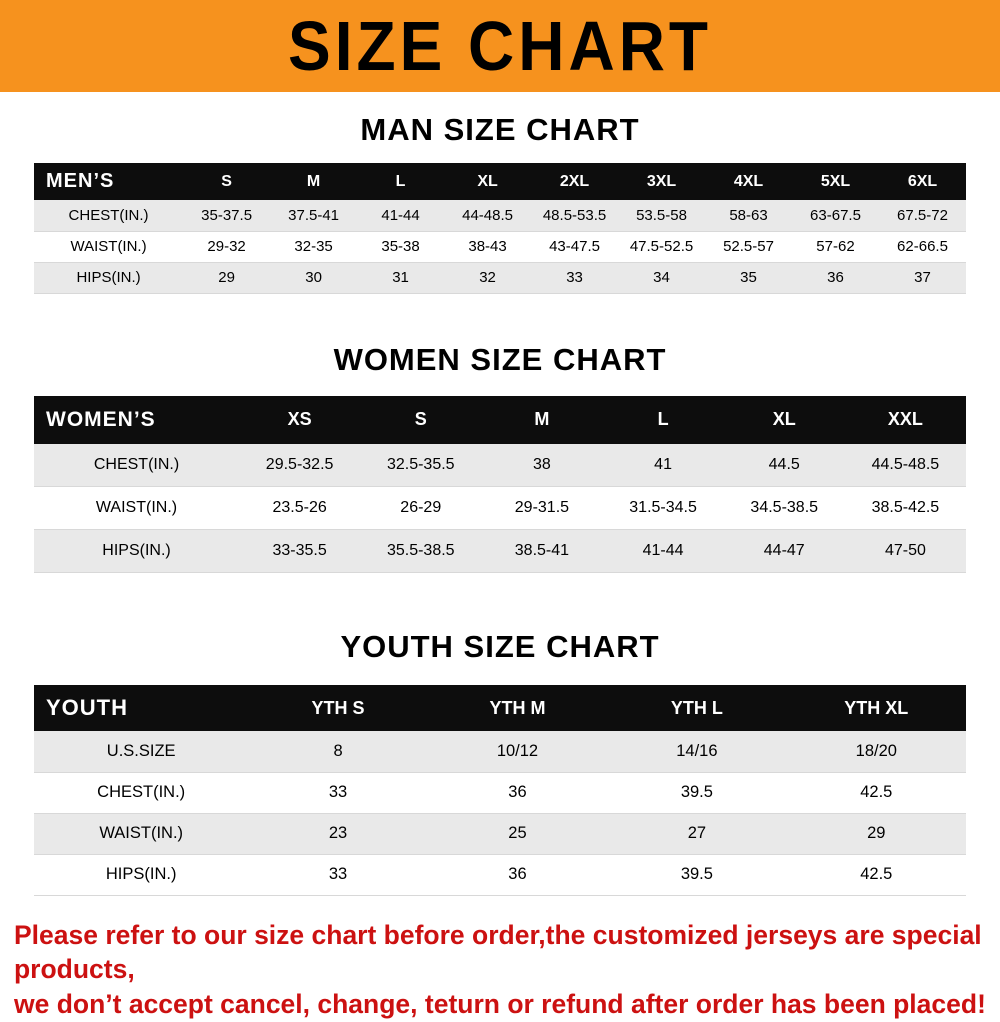  I want to click on size-value: 67.5-72, so click(922, 215).